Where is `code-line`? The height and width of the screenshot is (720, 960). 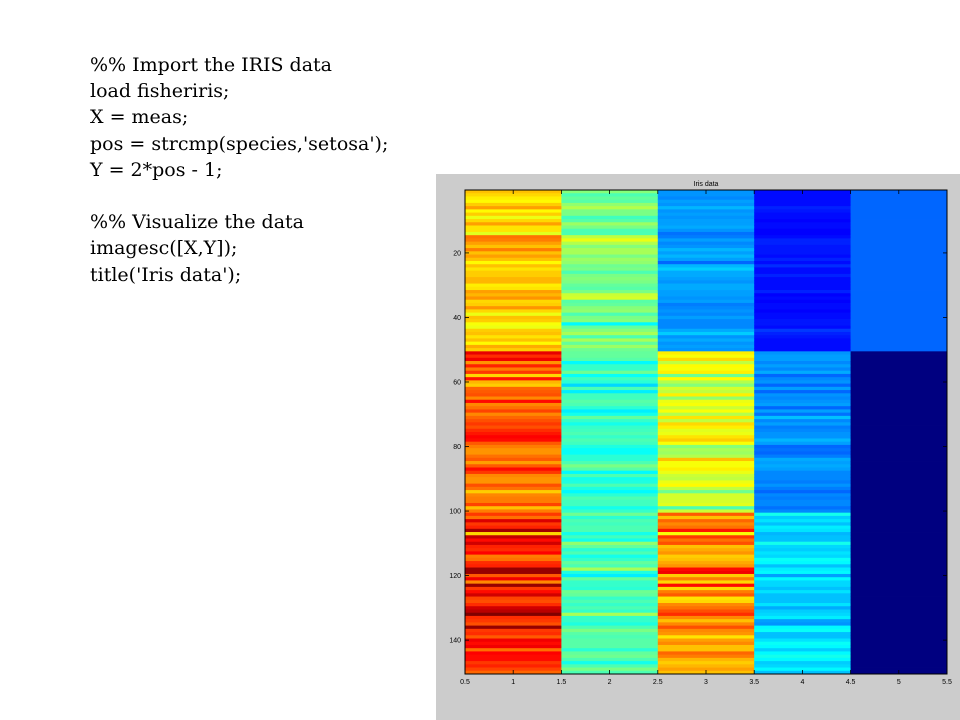
code-line is located at coordinates (239, 196).